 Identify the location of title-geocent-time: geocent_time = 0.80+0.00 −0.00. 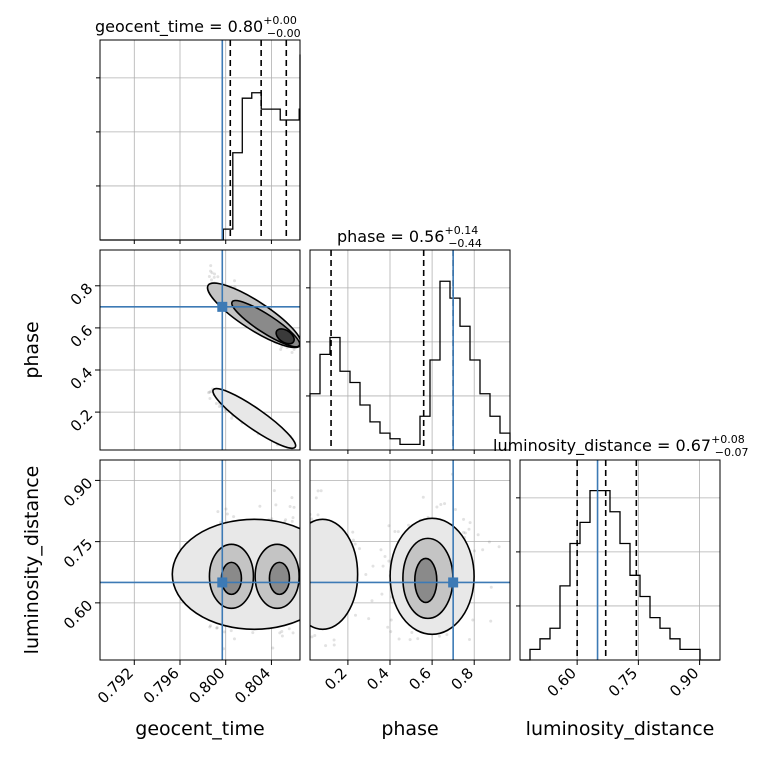
(198, 27).